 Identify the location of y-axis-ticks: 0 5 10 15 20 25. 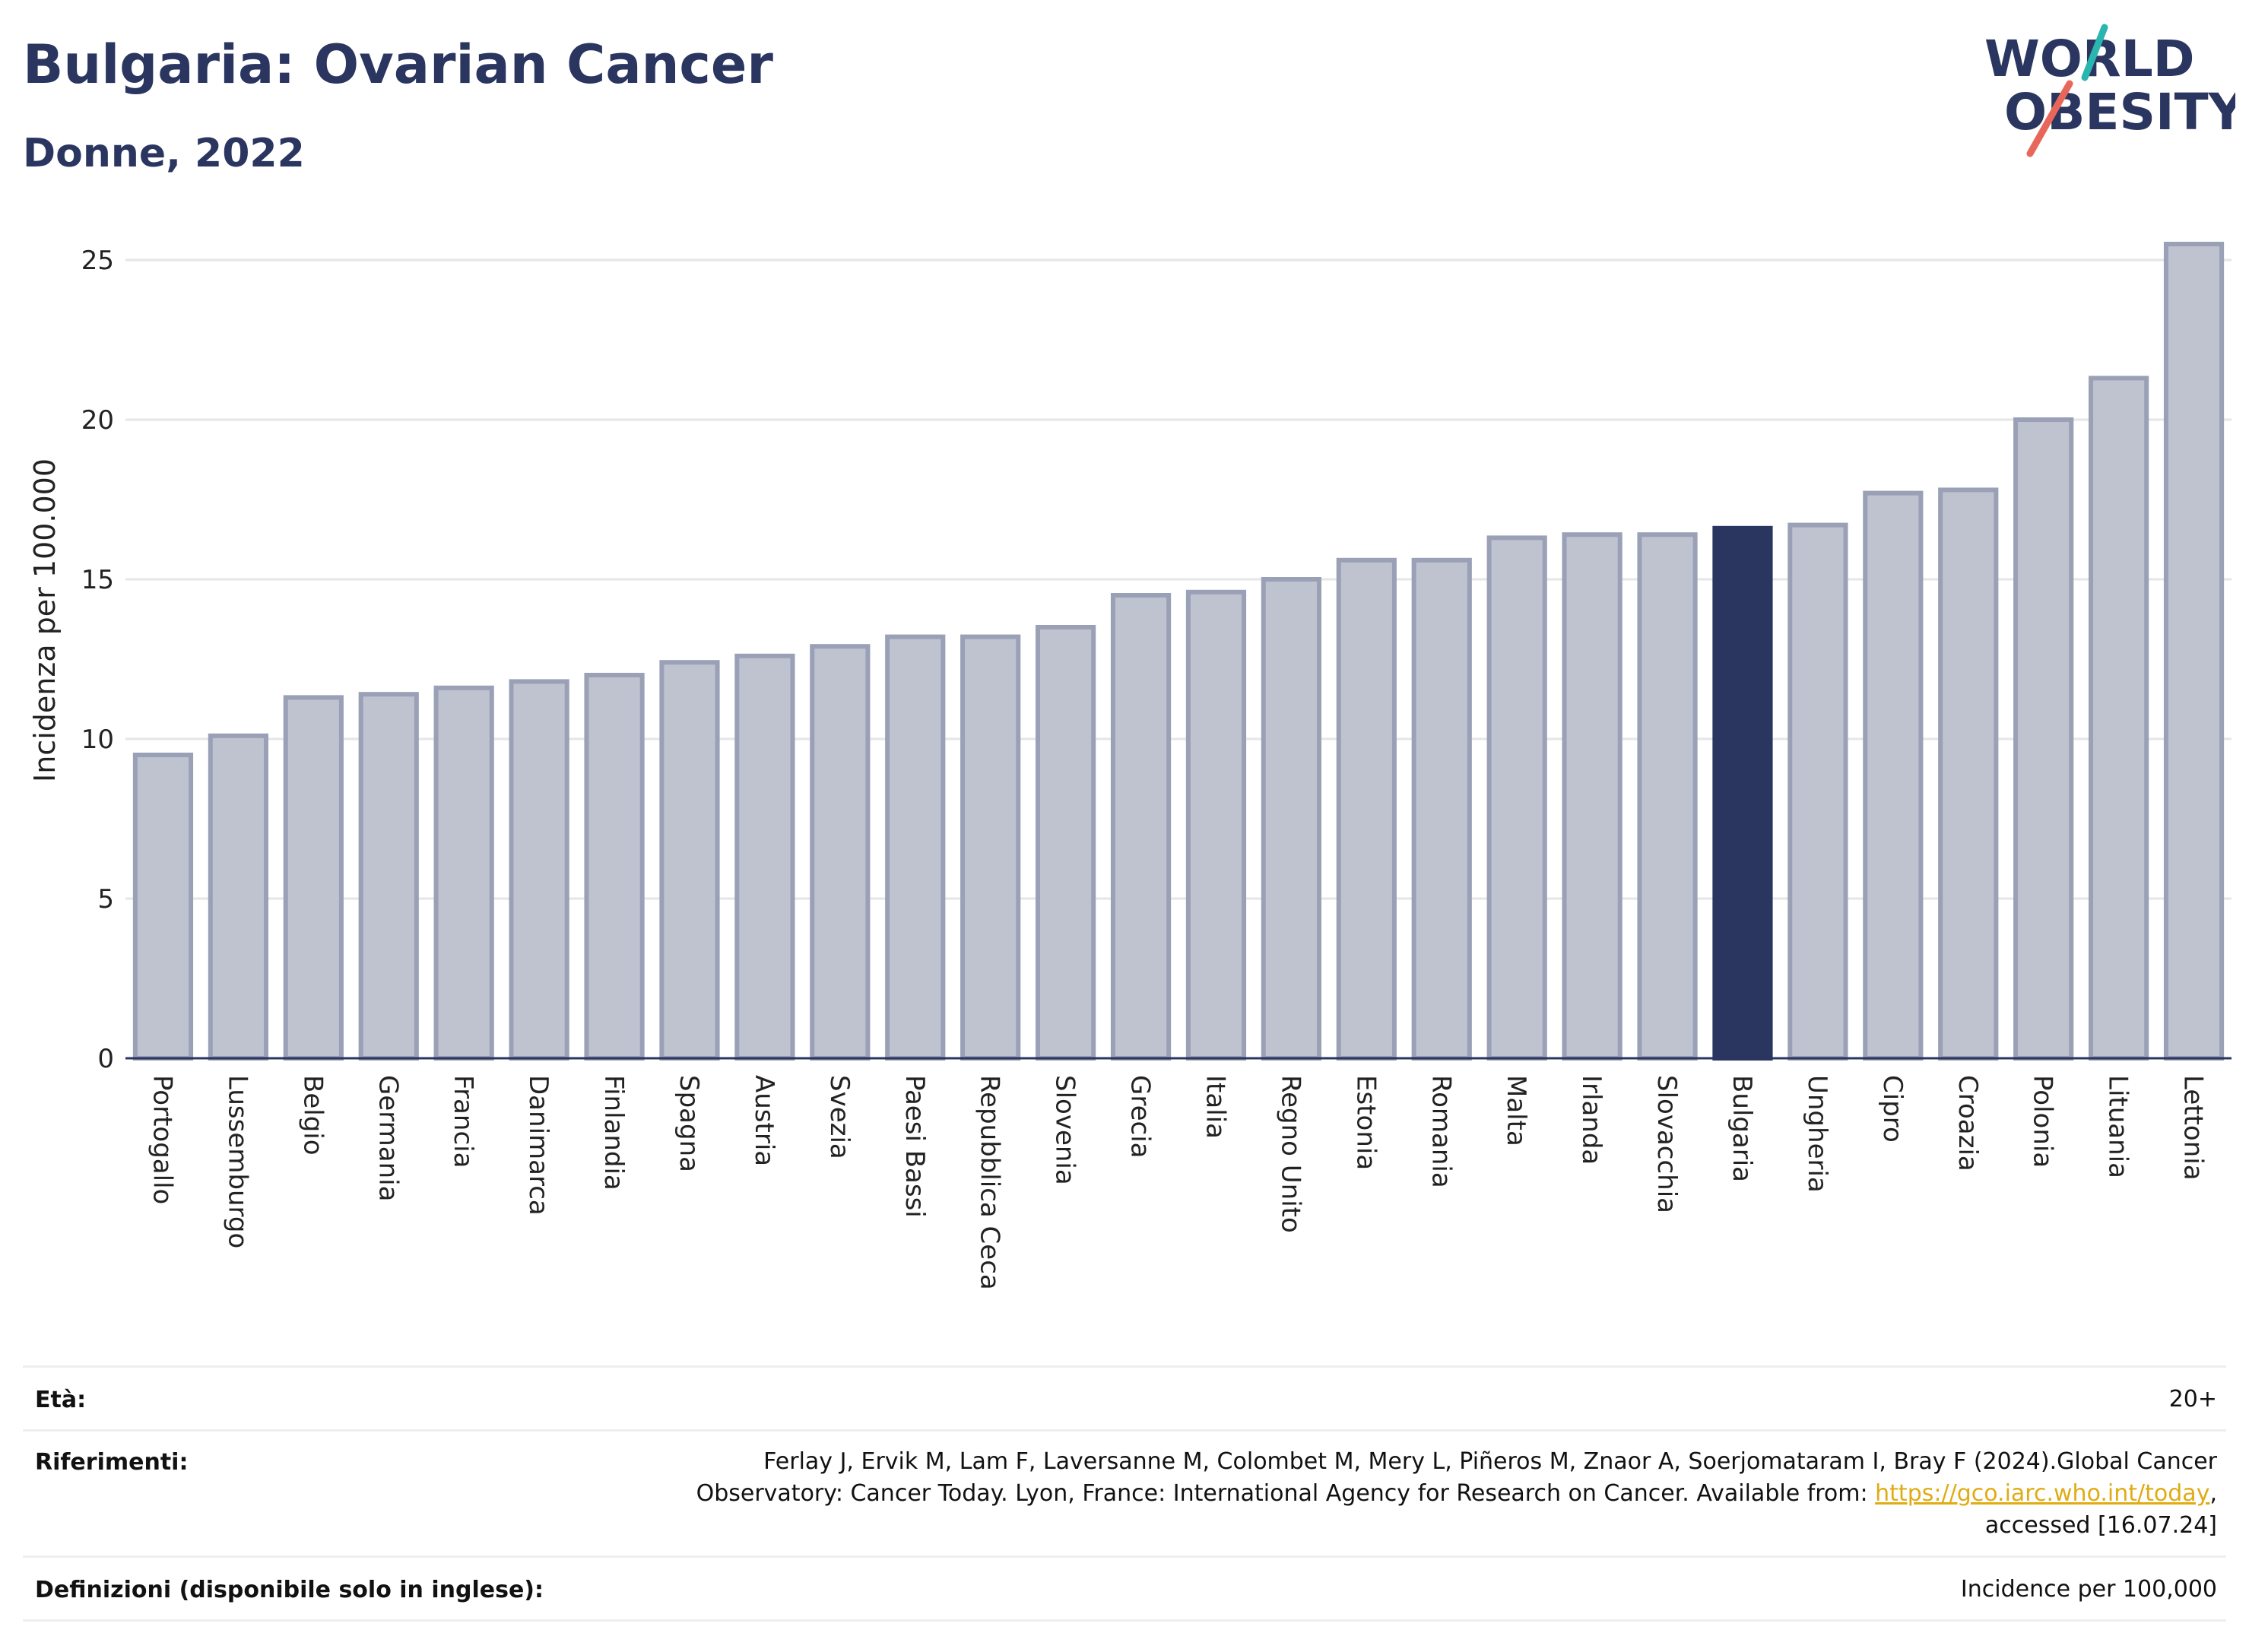
(97, 660).